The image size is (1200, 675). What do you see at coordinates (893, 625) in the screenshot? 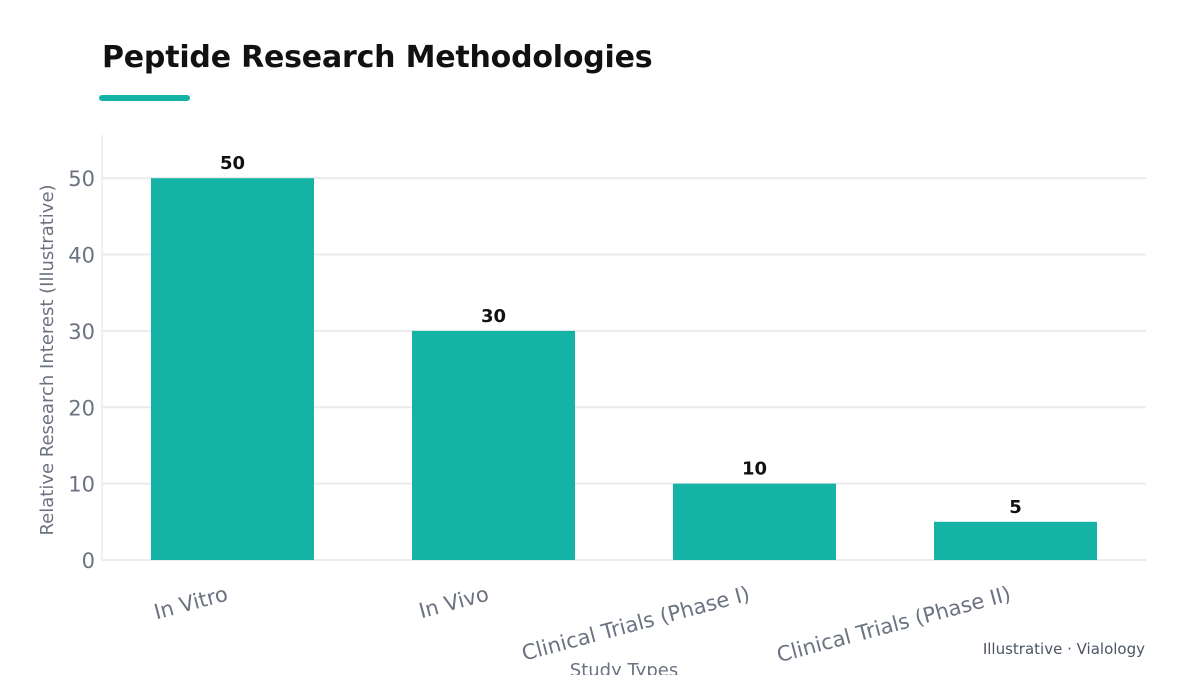
I see `x-tick-label: Clinical Trials (Phase II)` at bounding box center [893, 625].